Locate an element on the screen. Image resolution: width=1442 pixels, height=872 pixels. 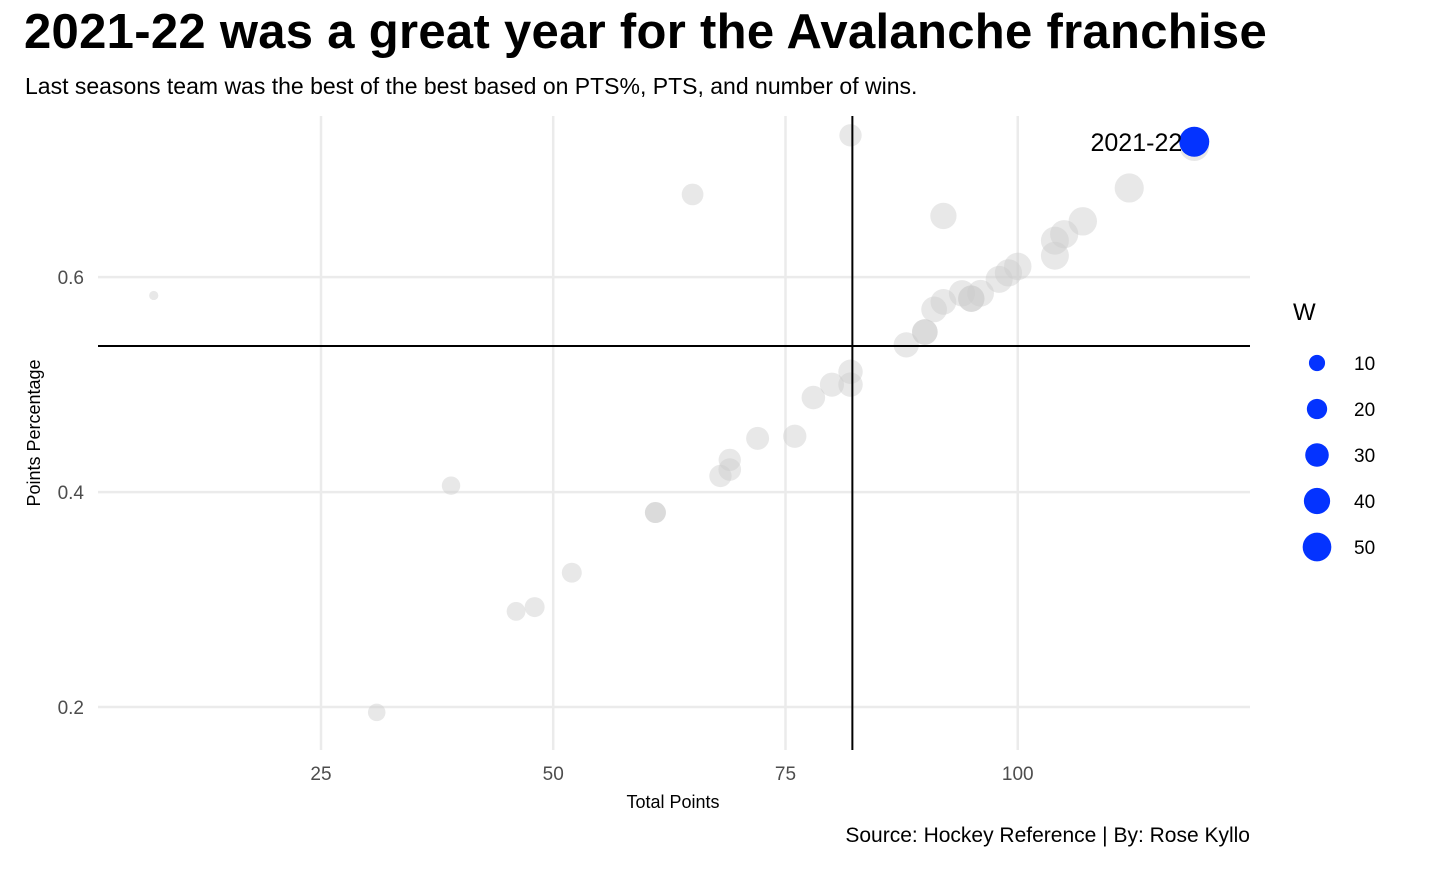
x-tick-label: 50 is located at coordinates (553, 774).